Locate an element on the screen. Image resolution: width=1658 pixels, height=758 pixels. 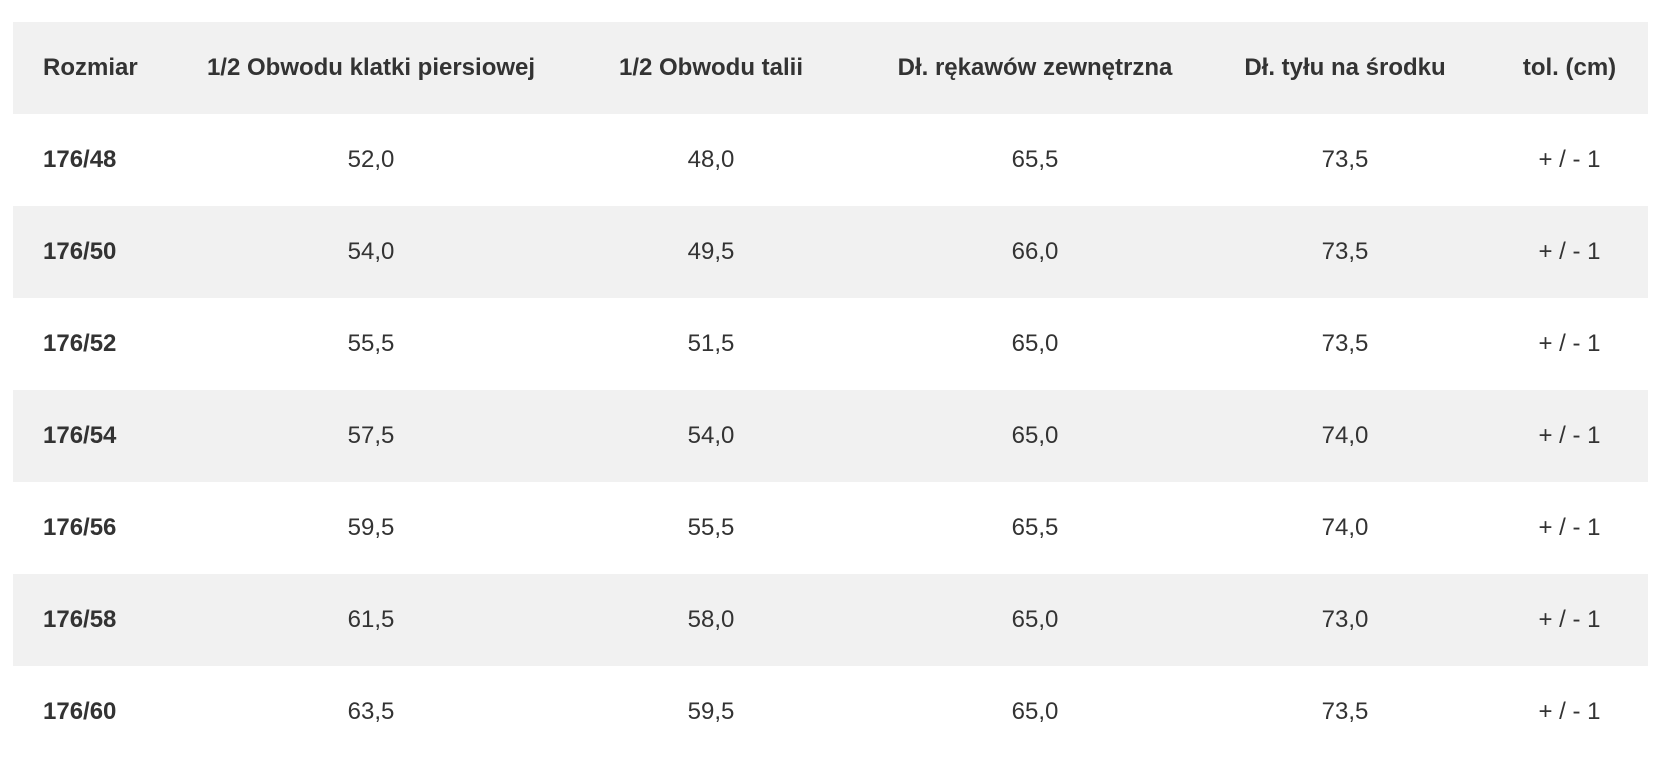
cell-size: 176/60 is located at coordinates (102, 712).